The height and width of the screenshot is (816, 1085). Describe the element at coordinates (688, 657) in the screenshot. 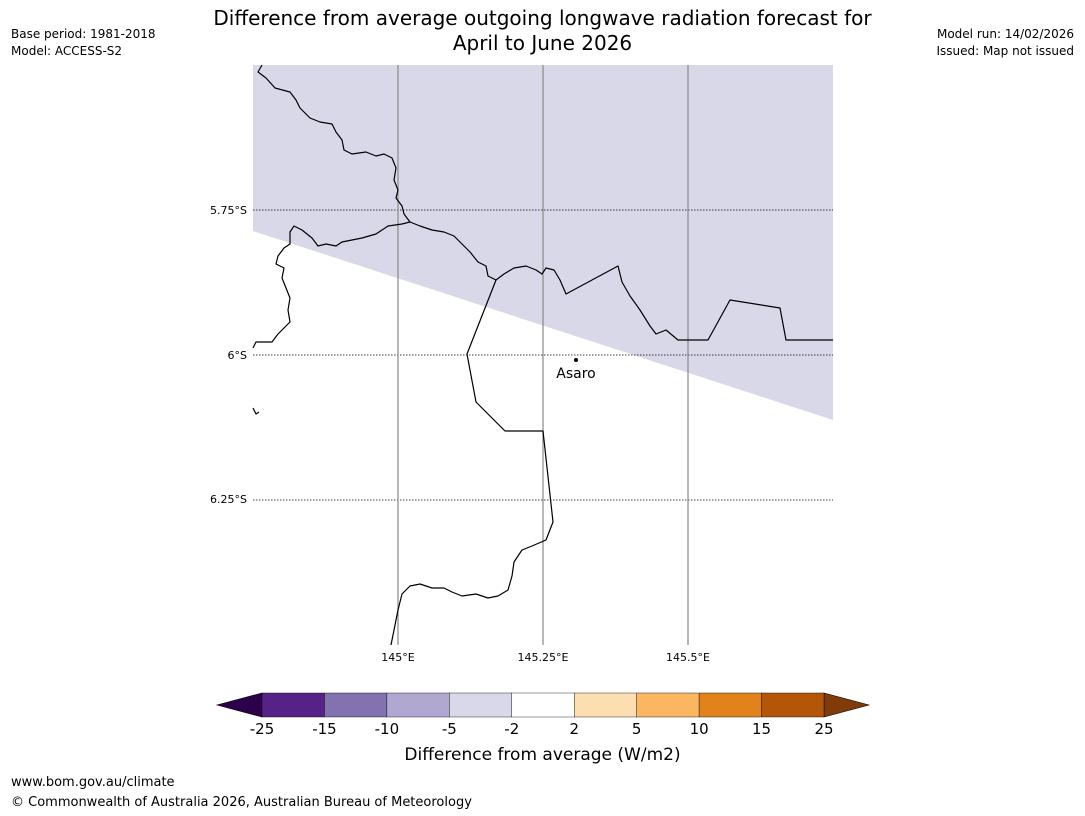

I see `lon-label-145-5: 145.5°E` at that location.